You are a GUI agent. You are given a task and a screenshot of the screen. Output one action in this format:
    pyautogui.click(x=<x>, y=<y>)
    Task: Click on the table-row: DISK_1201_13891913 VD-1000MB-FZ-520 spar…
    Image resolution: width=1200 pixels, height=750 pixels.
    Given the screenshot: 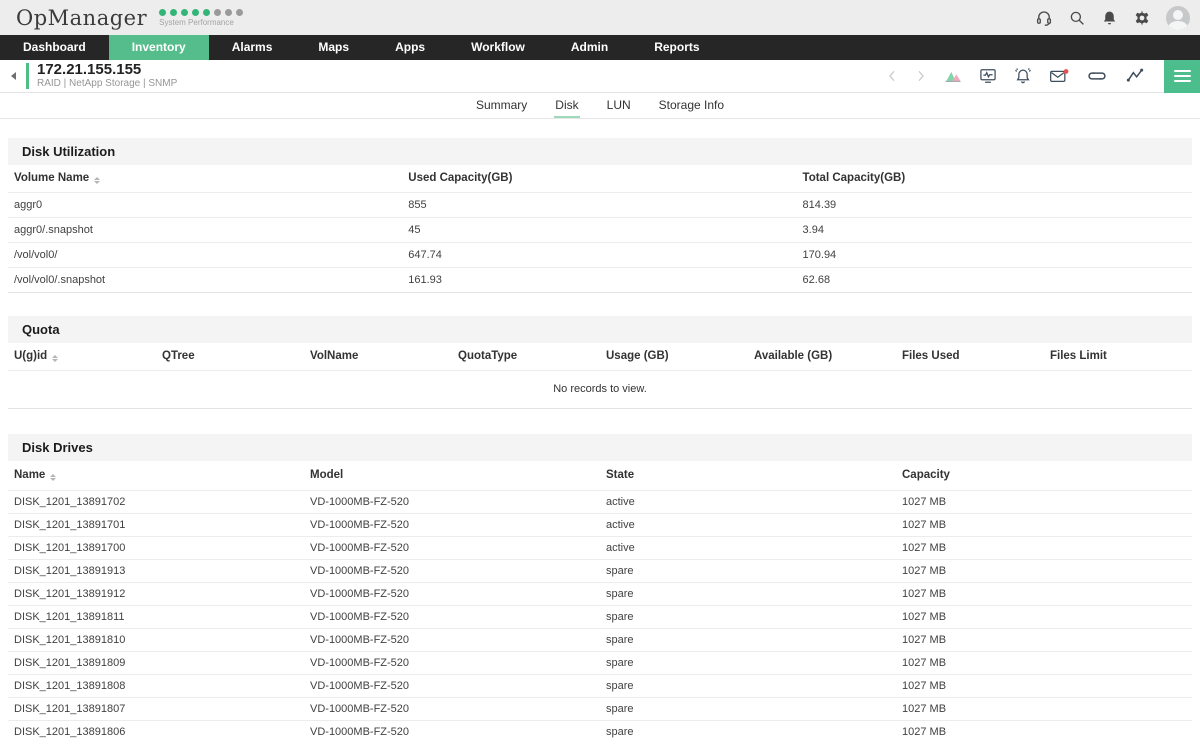 What is the action you would take?
    pyautogui.click(x=600, y=571)
    